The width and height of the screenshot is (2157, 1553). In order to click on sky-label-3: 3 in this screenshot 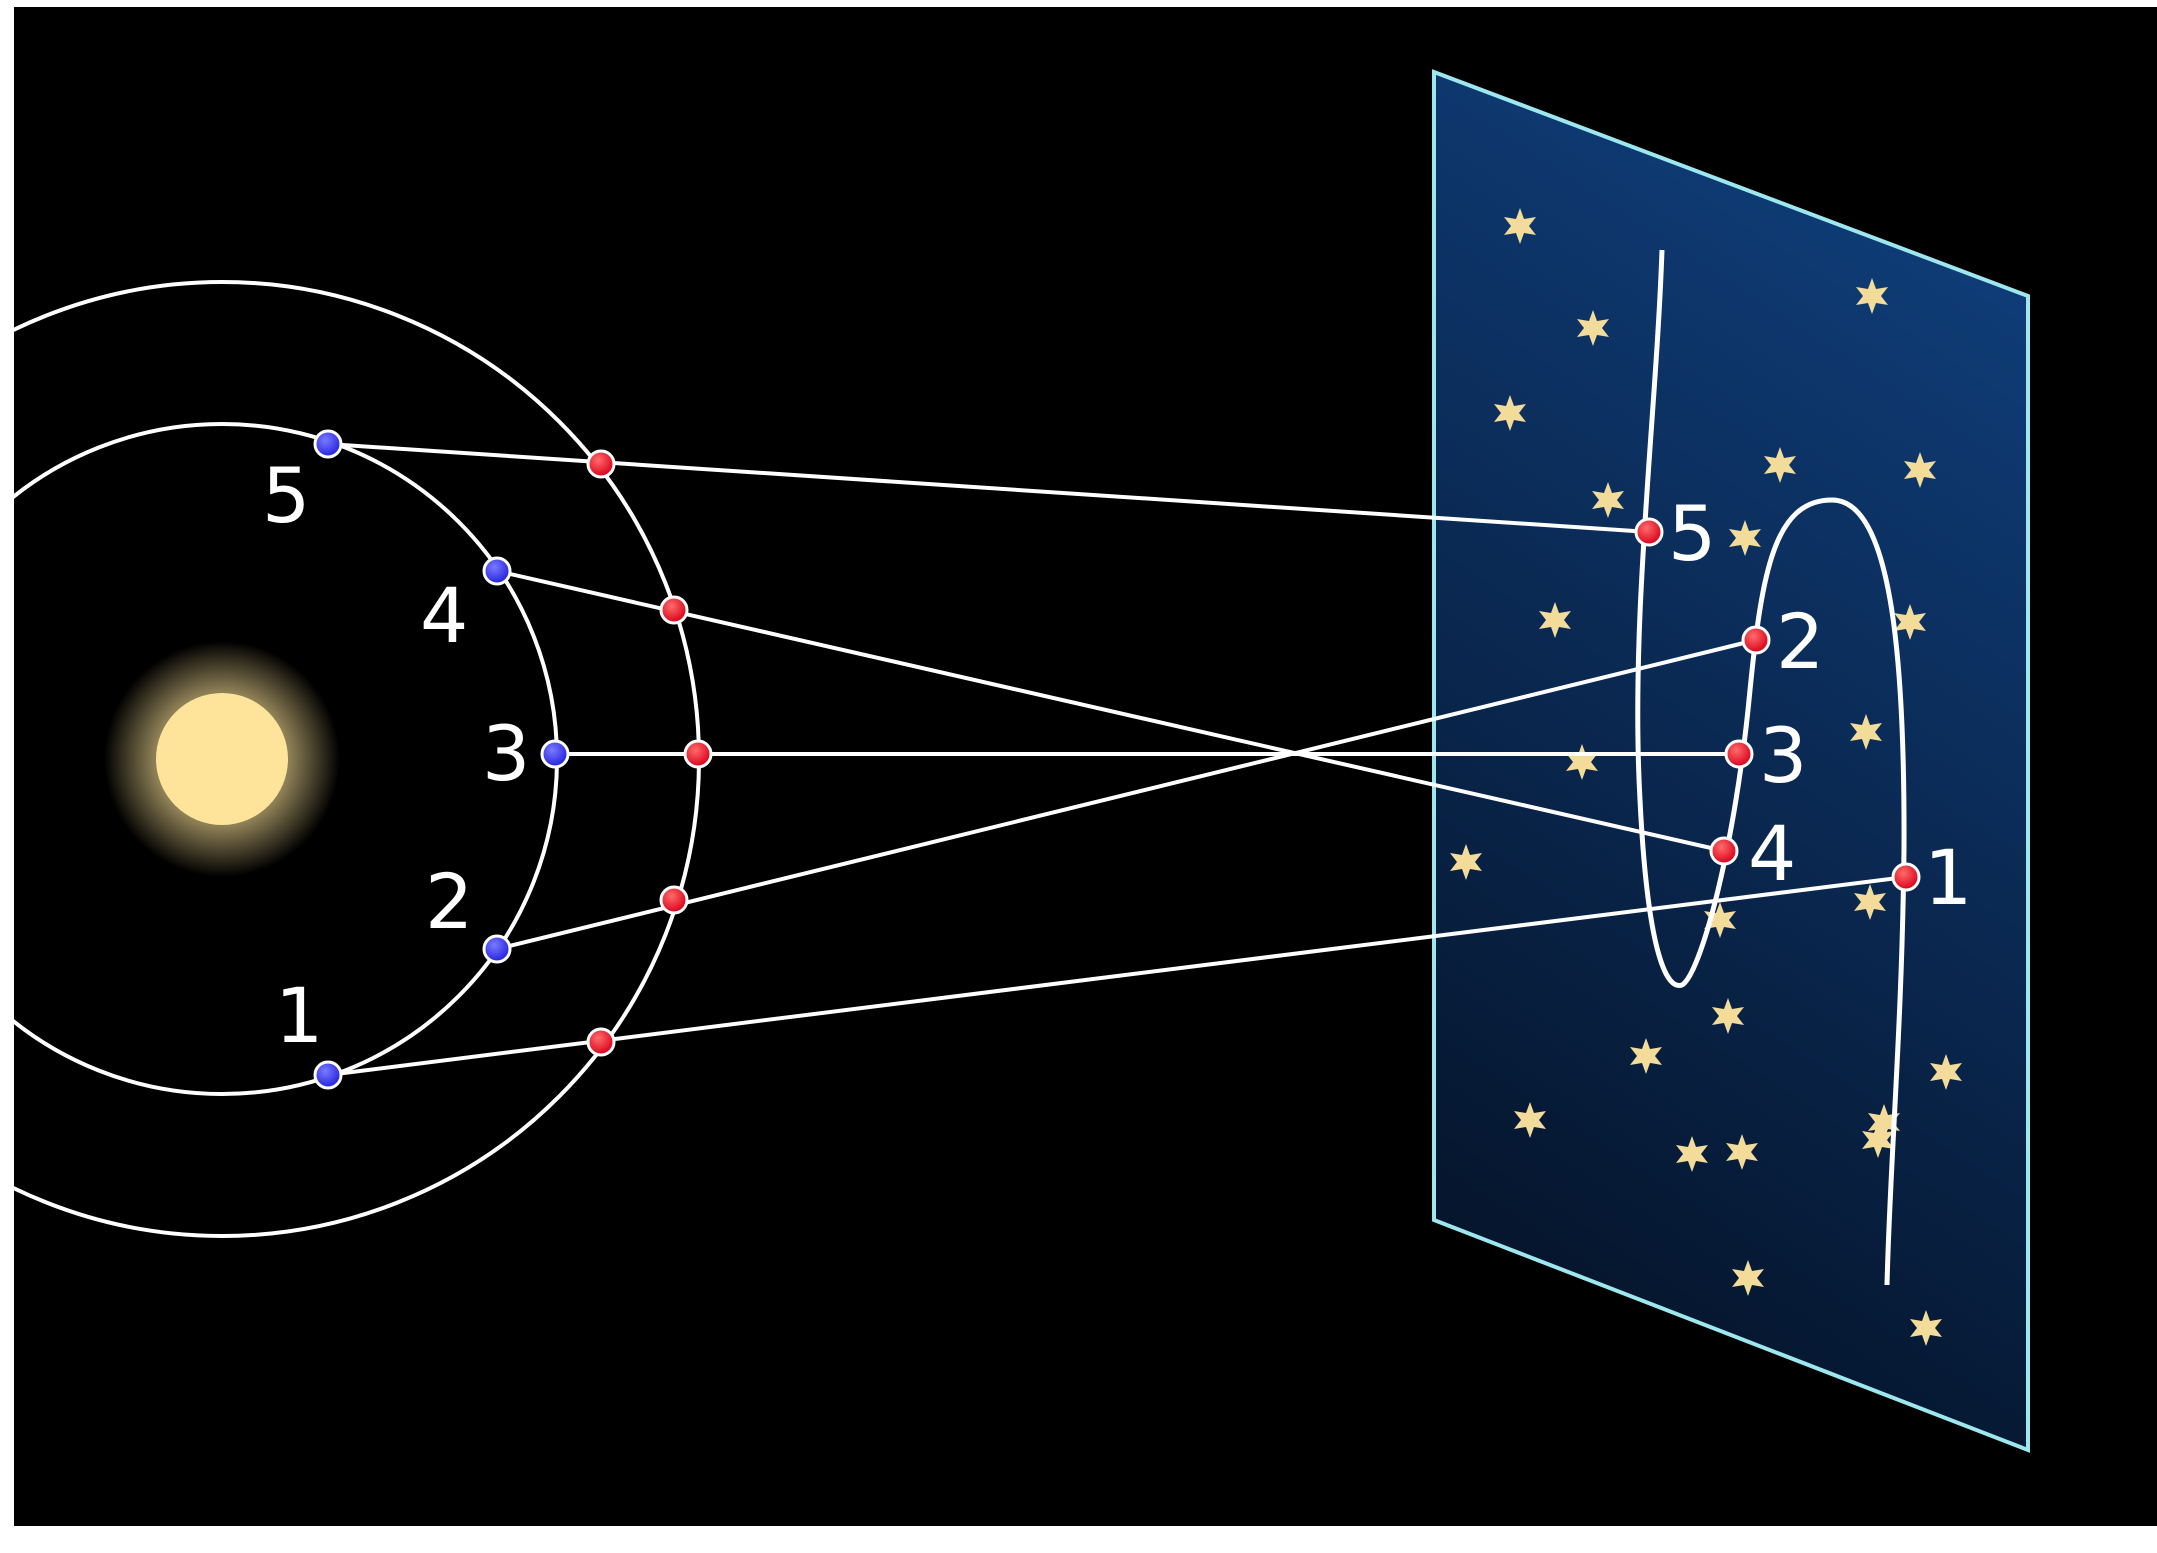, I will do `click(1783, 755)`.